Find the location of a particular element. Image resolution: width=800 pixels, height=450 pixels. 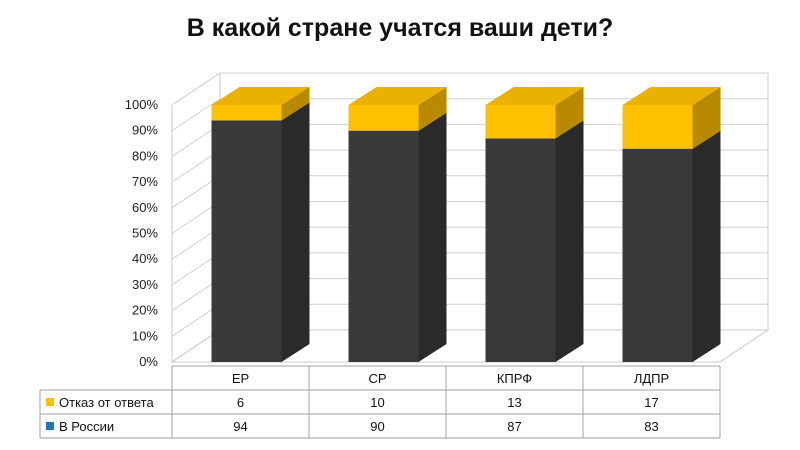

data-label: 90 is located at coordinates (377, 426).